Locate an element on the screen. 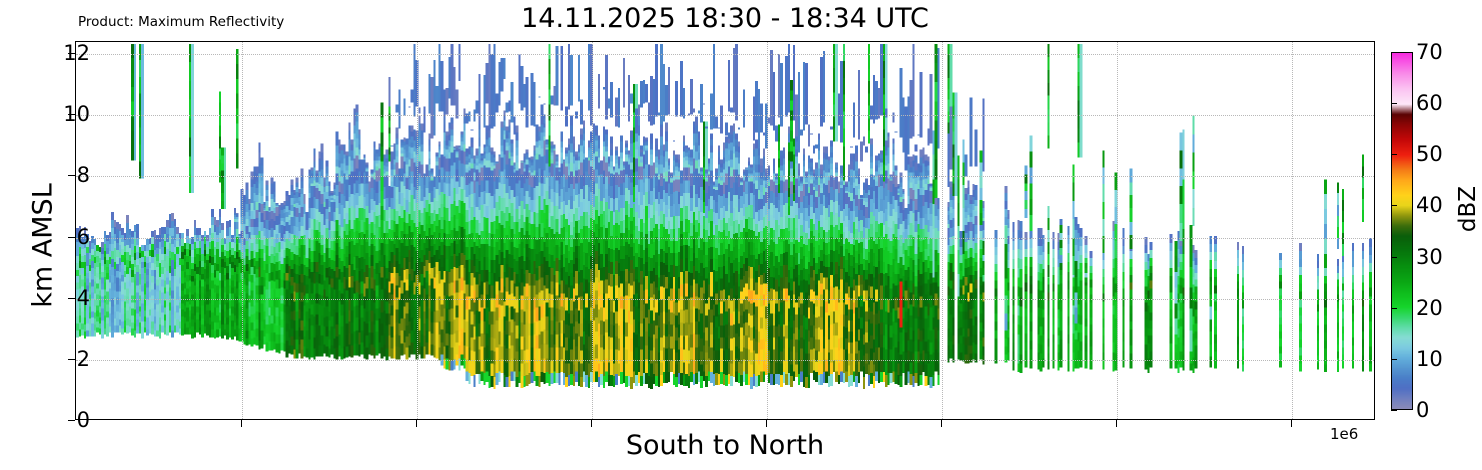 This screenshot has width=1482, height=470. product-label: Product: Maximum Reflectivity is located at coordinates (181, 22).